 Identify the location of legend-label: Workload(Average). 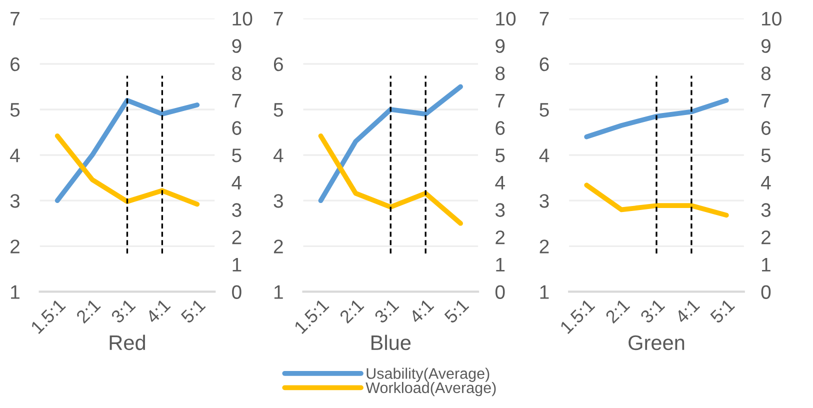
(431, 389).